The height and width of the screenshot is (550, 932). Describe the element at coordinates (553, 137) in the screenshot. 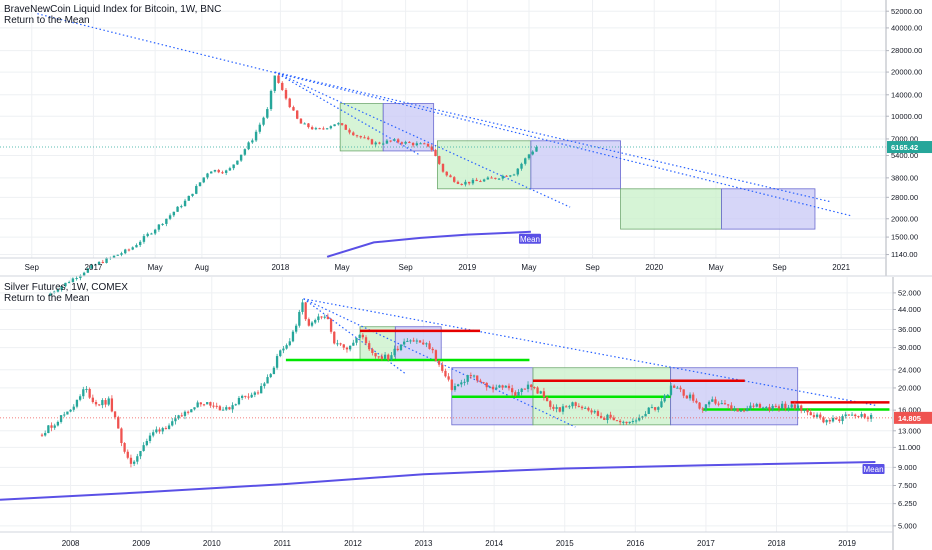

I see `trendline` at that location.